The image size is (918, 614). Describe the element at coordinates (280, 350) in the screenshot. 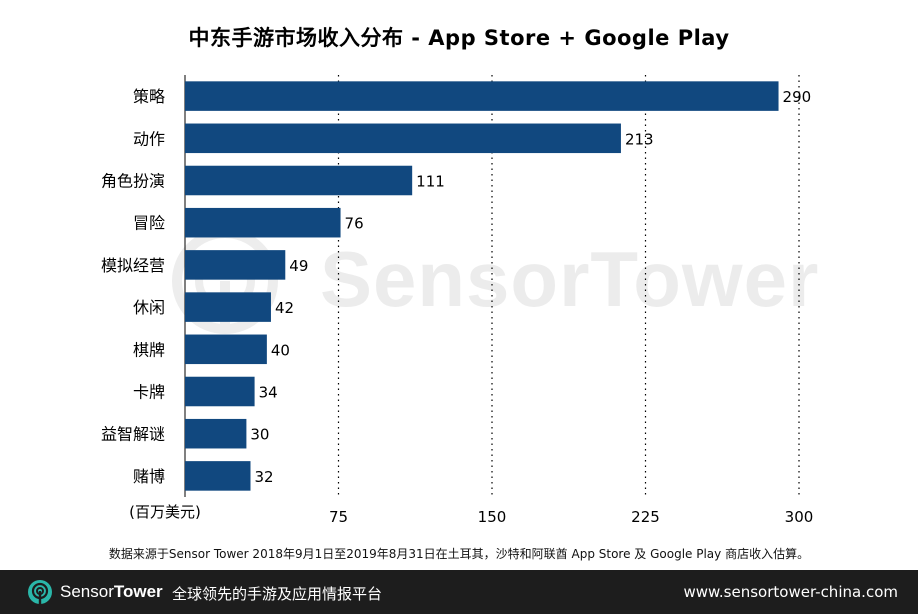

I see `data-label: 40` at that location.